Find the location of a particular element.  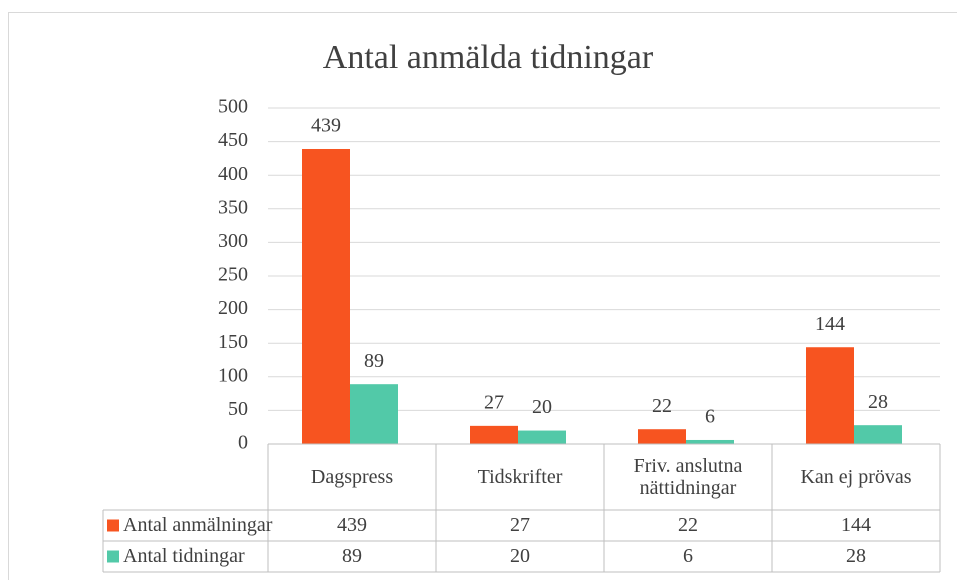

x-tick-label-box: Tidskrifter is located at coordinates (520, 477).